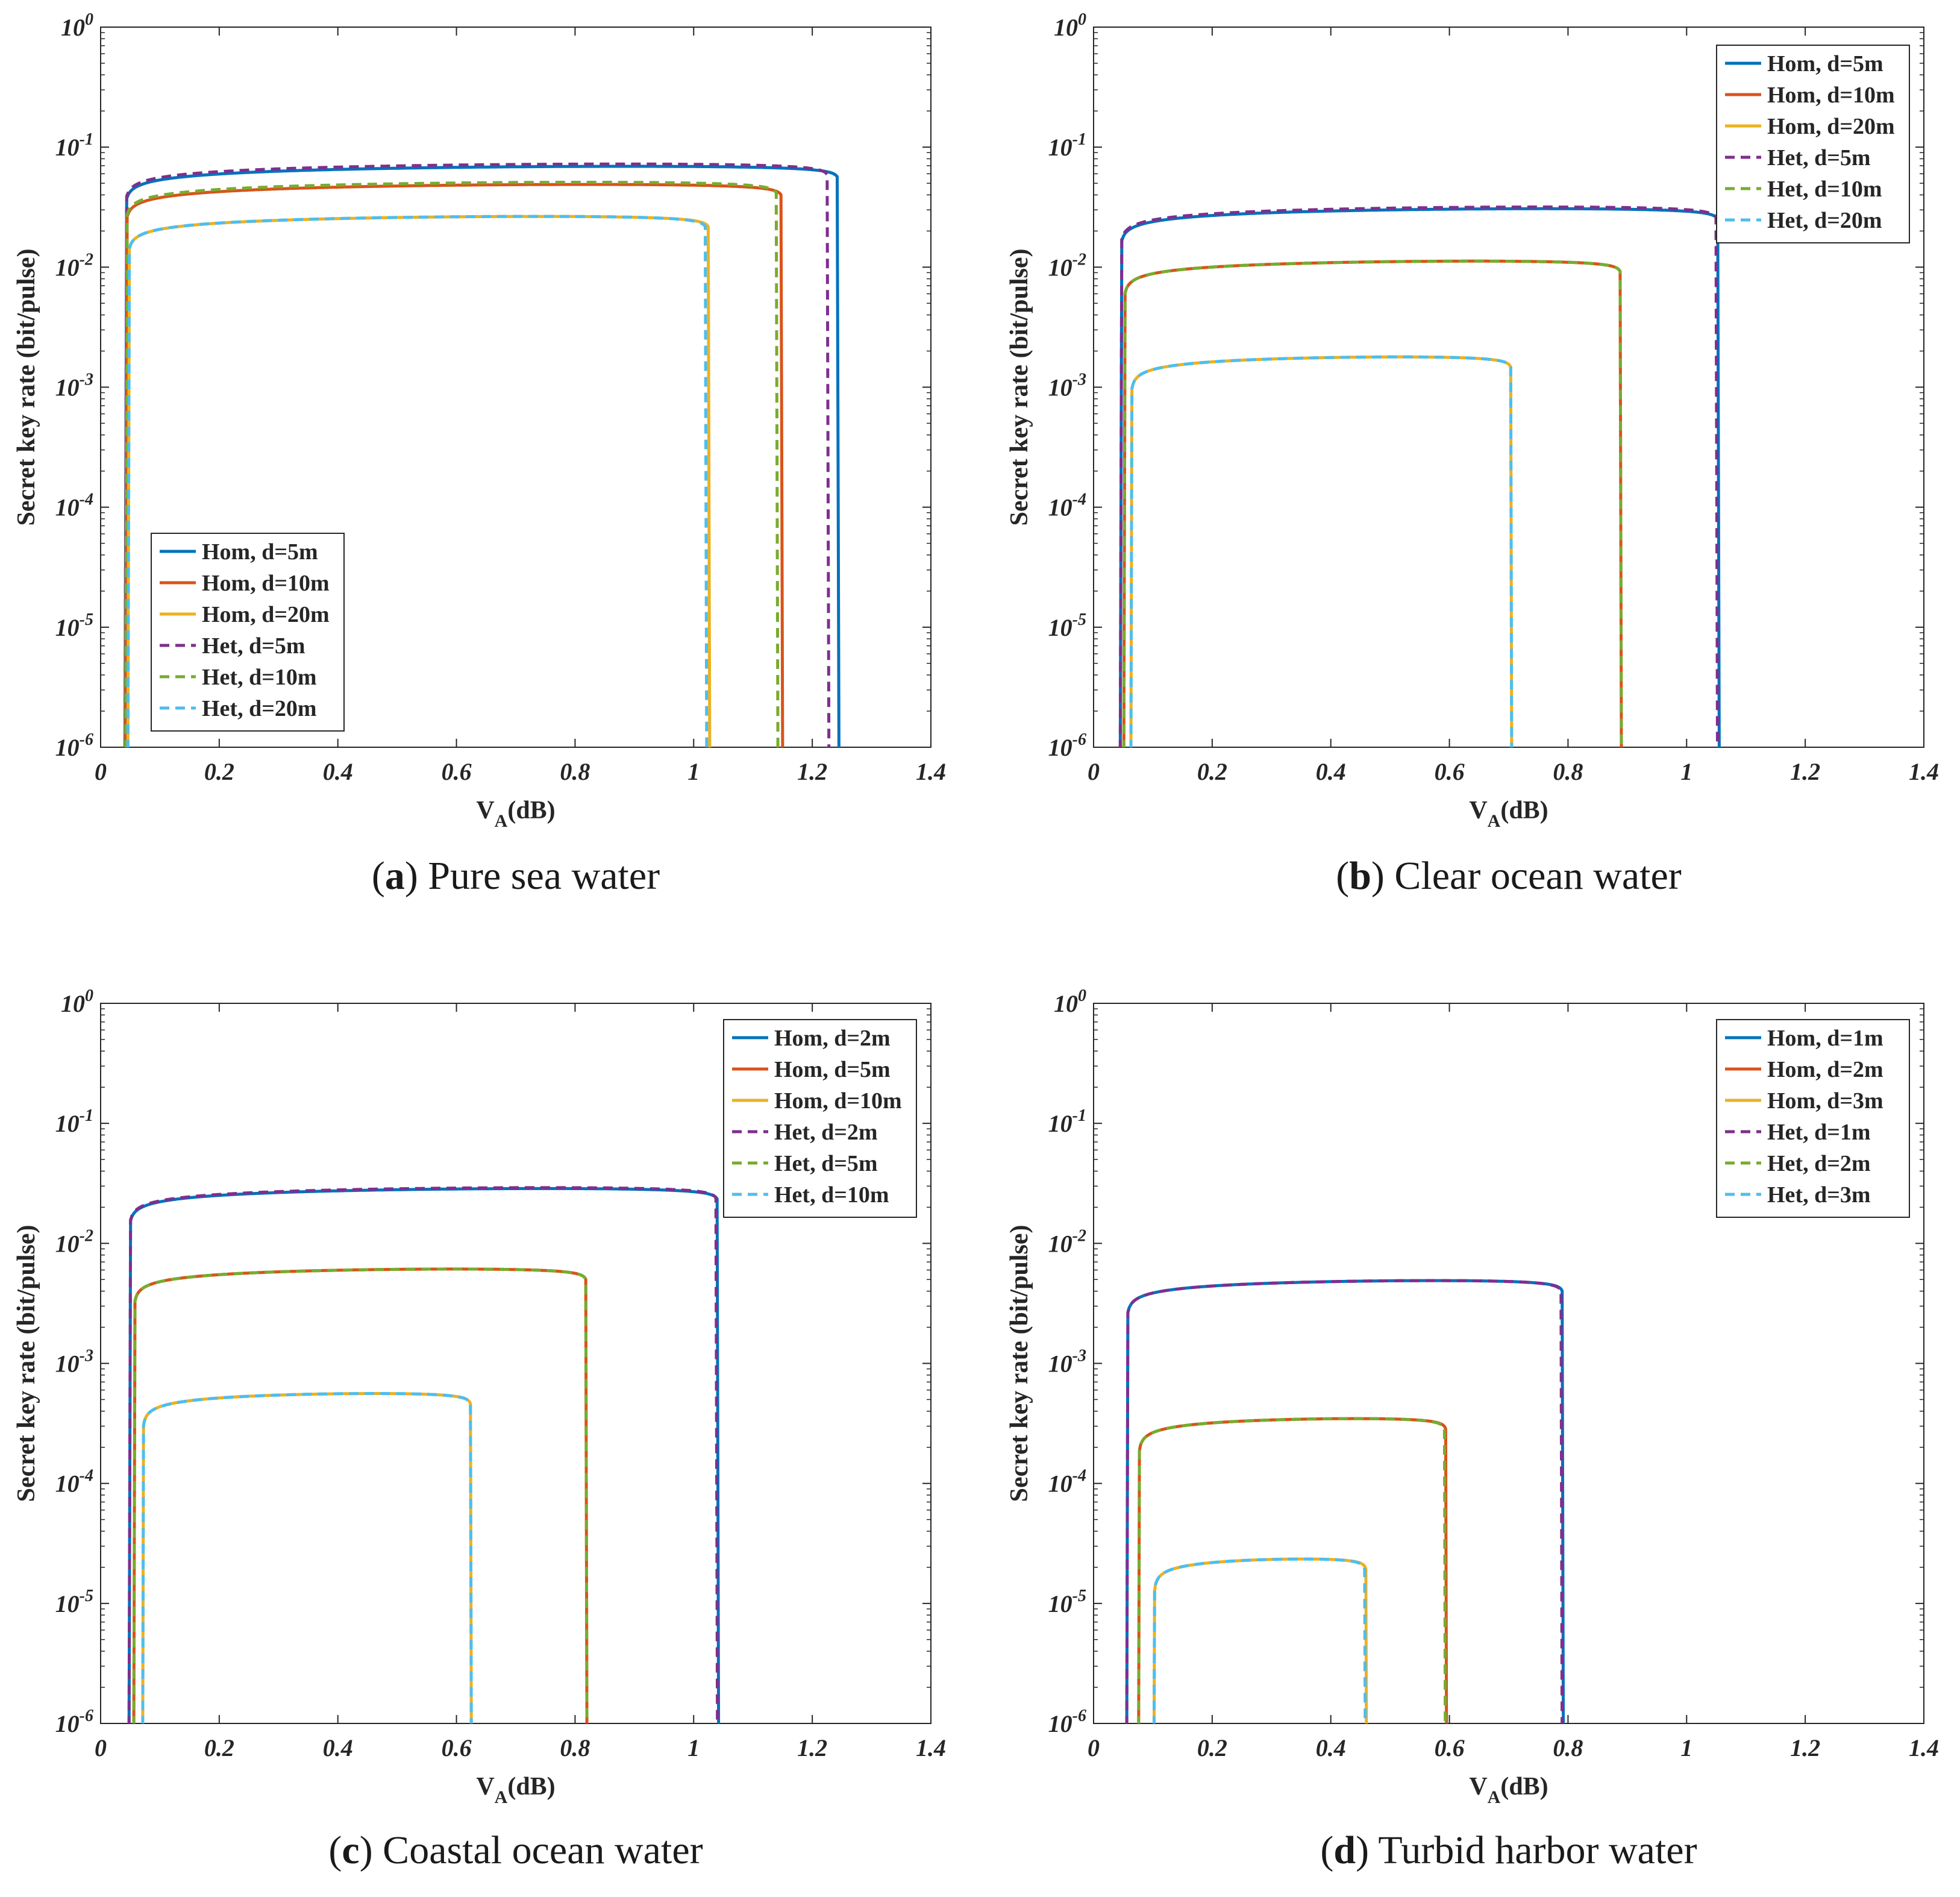 The image size is (1960, 1897). What do you see at coordinates (1508, 1850) in the screenshot?
I see `panel-caption: (d) Turbid harbor water` at bounding box center [1508, 1850].